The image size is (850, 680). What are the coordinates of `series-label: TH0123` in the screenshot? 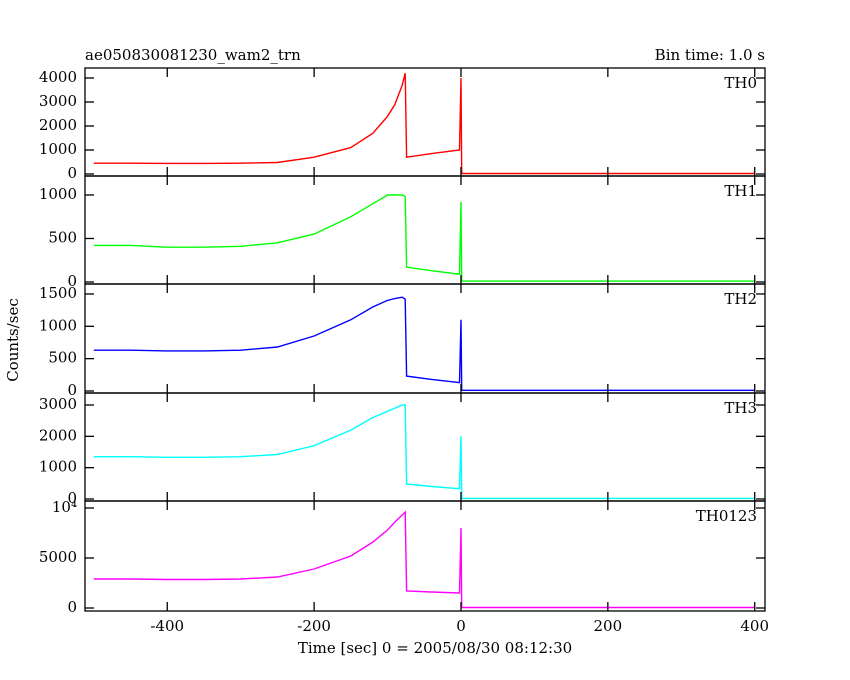 It's located at (726, 516).